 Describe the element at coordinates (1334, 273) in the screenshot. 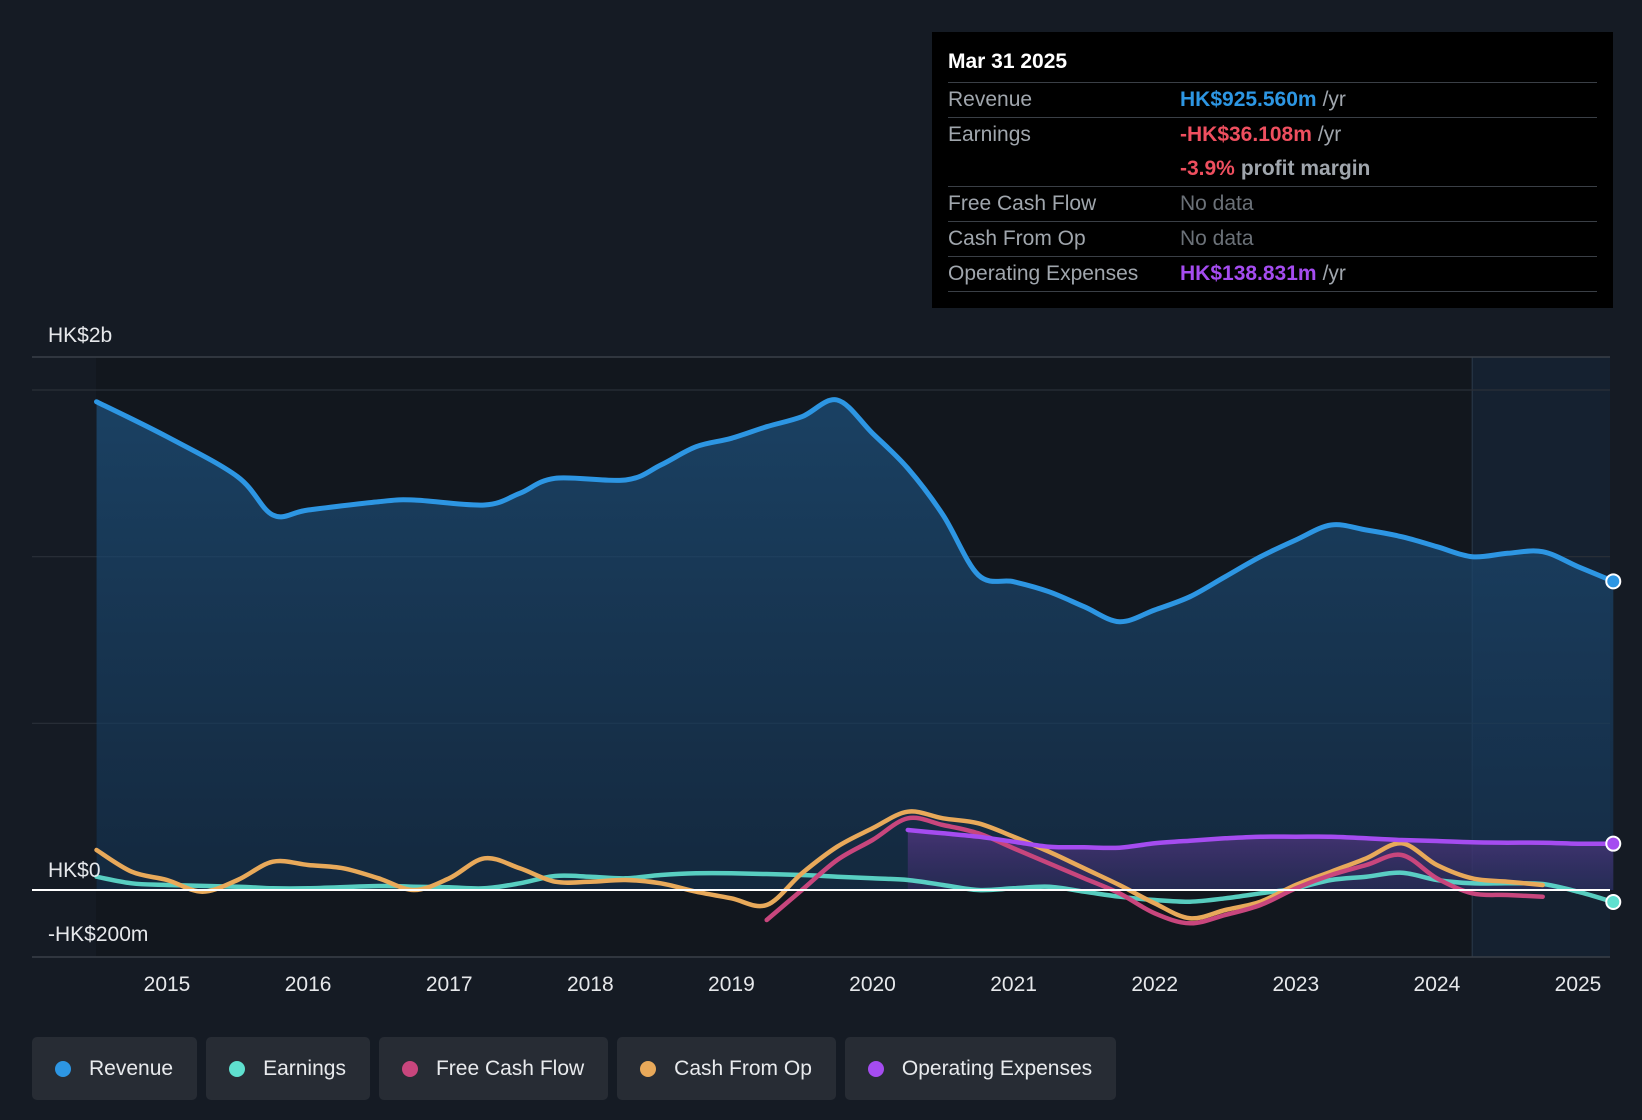

I see `tooltip-unit-opex: /yr` at that location.